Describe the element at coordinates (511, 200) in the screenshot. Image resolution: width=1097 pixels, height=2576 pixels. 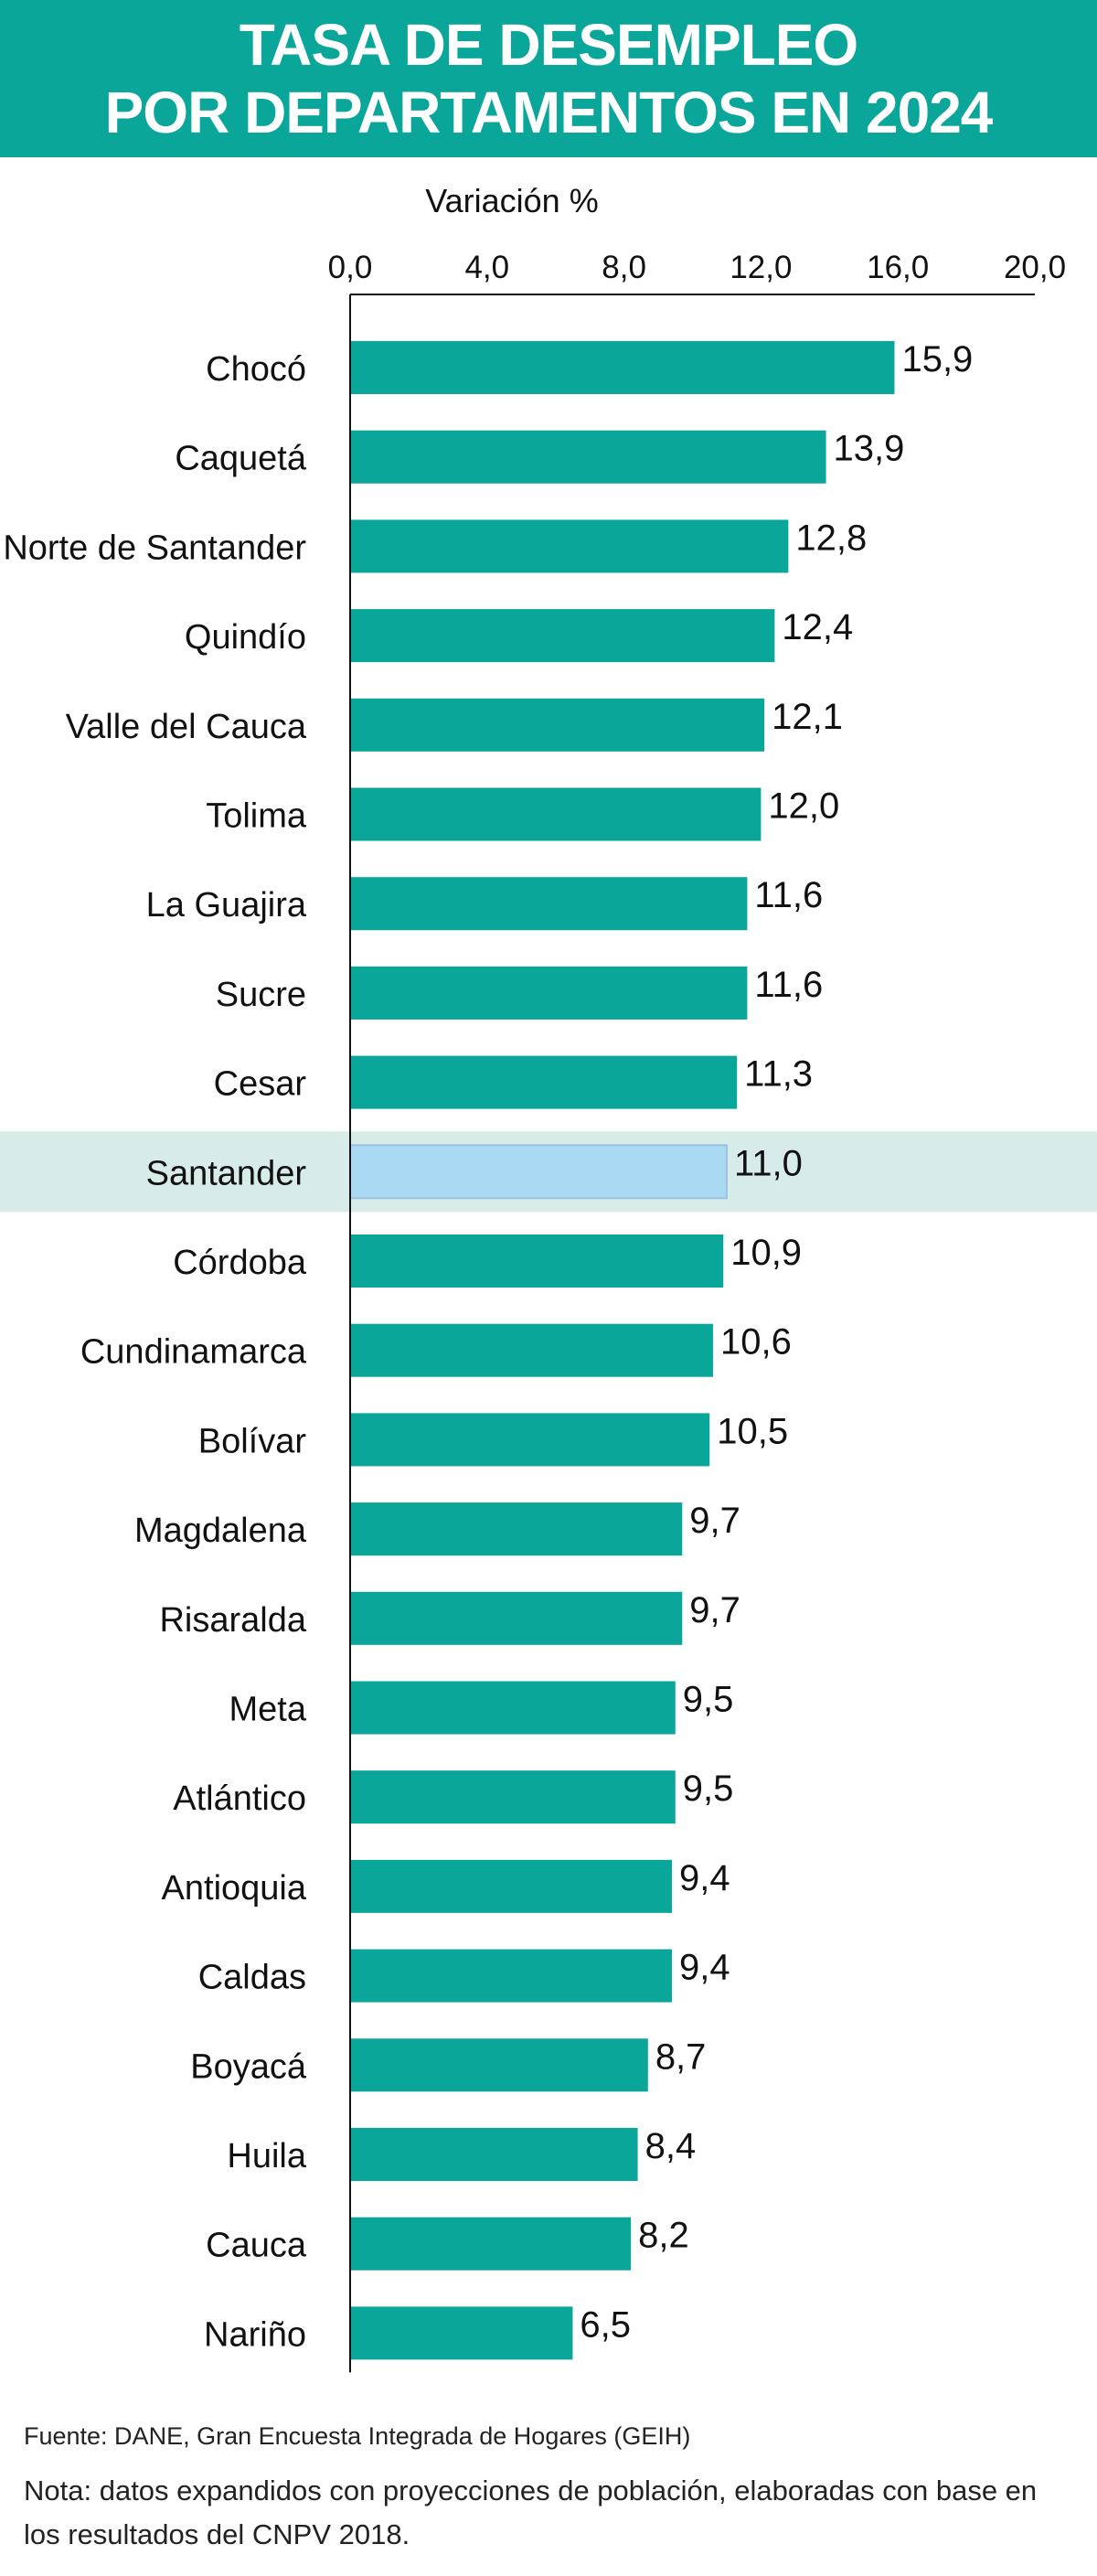
I see `x-axis-title: Variación %` at that location.